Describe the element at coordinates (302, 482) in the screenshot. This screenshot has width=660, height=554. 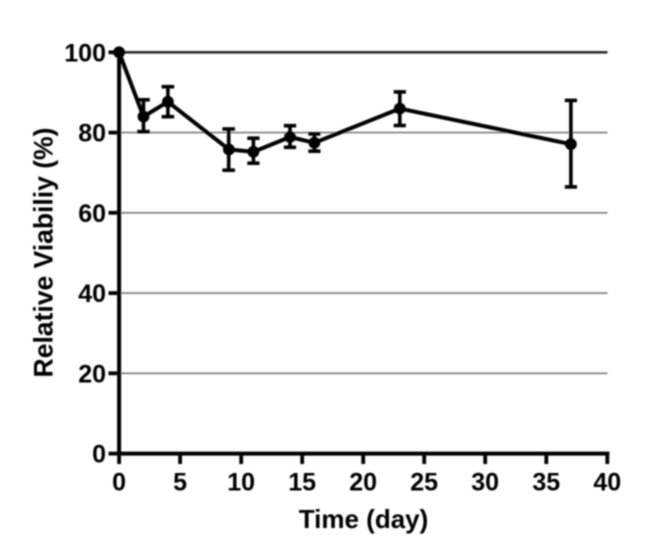
I see `svg-text: 15` at that location.